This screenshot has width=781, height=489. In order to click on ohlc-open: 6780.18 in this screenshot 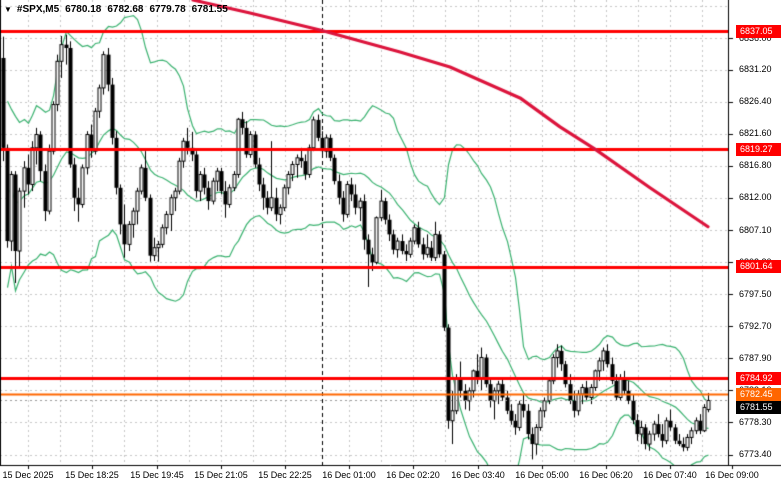, I will do `click(83, 9)`.